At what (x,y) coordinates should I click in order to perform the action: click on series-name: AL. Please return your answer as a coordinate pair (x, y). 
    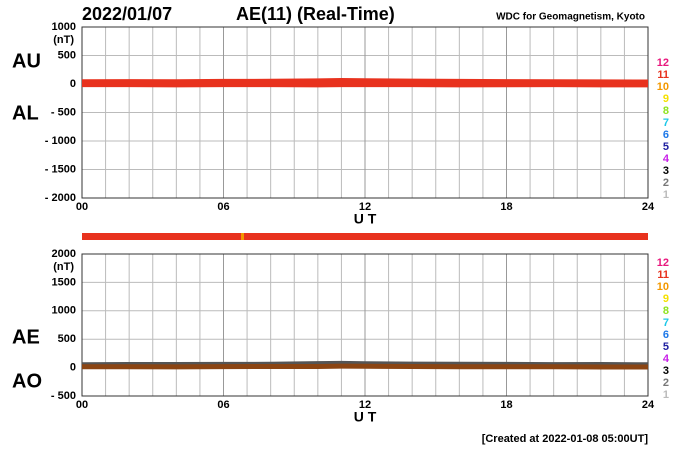
    Looking at the image, I should click on (25, 113).